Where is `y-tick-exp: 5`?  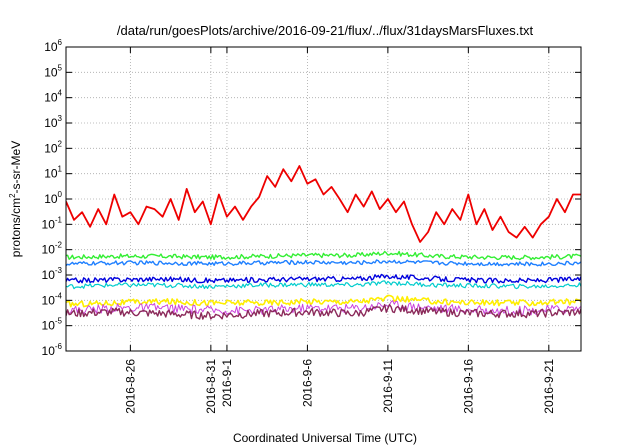
y-tick-exp: 5 is located at coordinates (60, 67).